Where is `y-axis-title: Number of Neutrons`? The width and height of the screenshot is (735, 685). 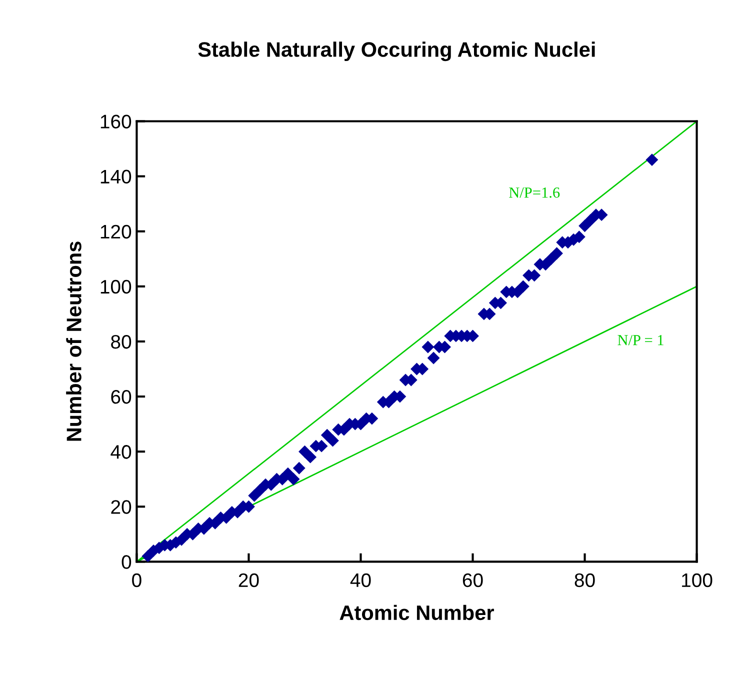
y-axis-title: Number of Neutrons is located at coordinates (74, 341).